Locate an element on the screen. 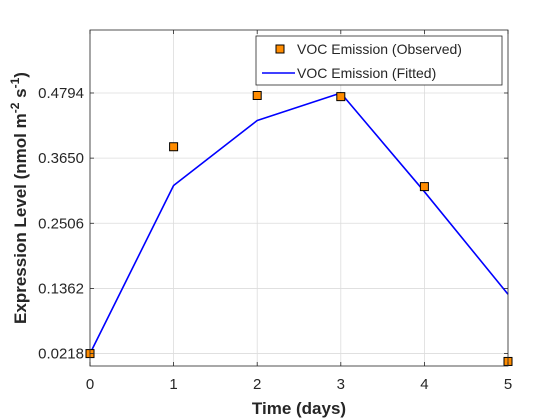 This screenshot has width=560, height=420. legend-label-fitted: VOC Emission (Fitted) is located at coordinates (366, 73).